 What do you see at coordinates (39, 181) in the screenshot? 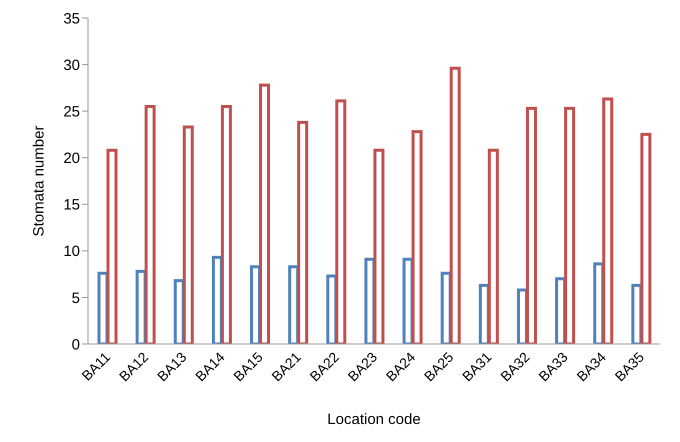
I see `y-axis-title: Stomata number` at bounding box center [39, 181].